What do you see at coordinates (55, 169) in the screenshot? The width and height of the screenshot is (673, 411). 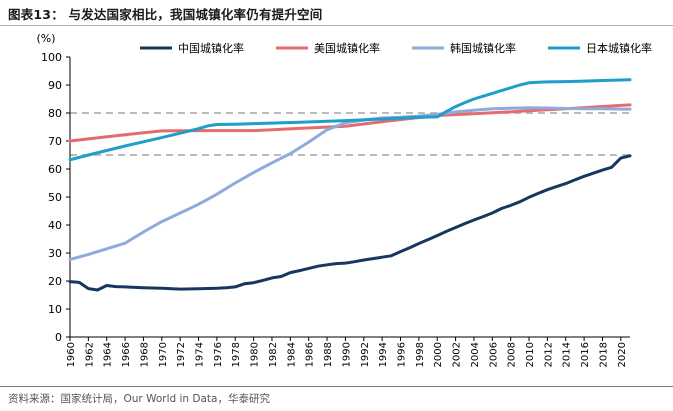 I see `y-tick-label: 60` at bounding box center [55, 169].